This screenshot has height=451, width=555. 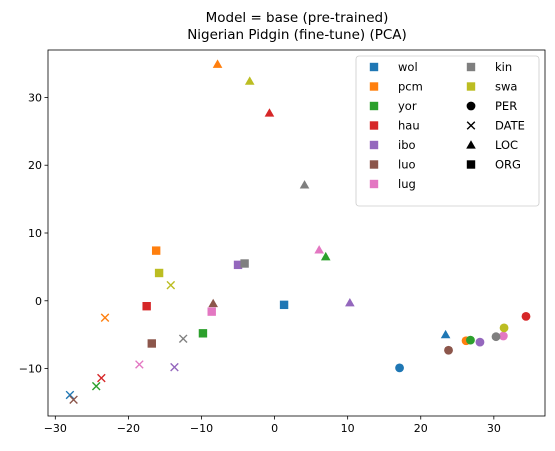 I want to click on point-wol-loc, so click(x=445, y=334).